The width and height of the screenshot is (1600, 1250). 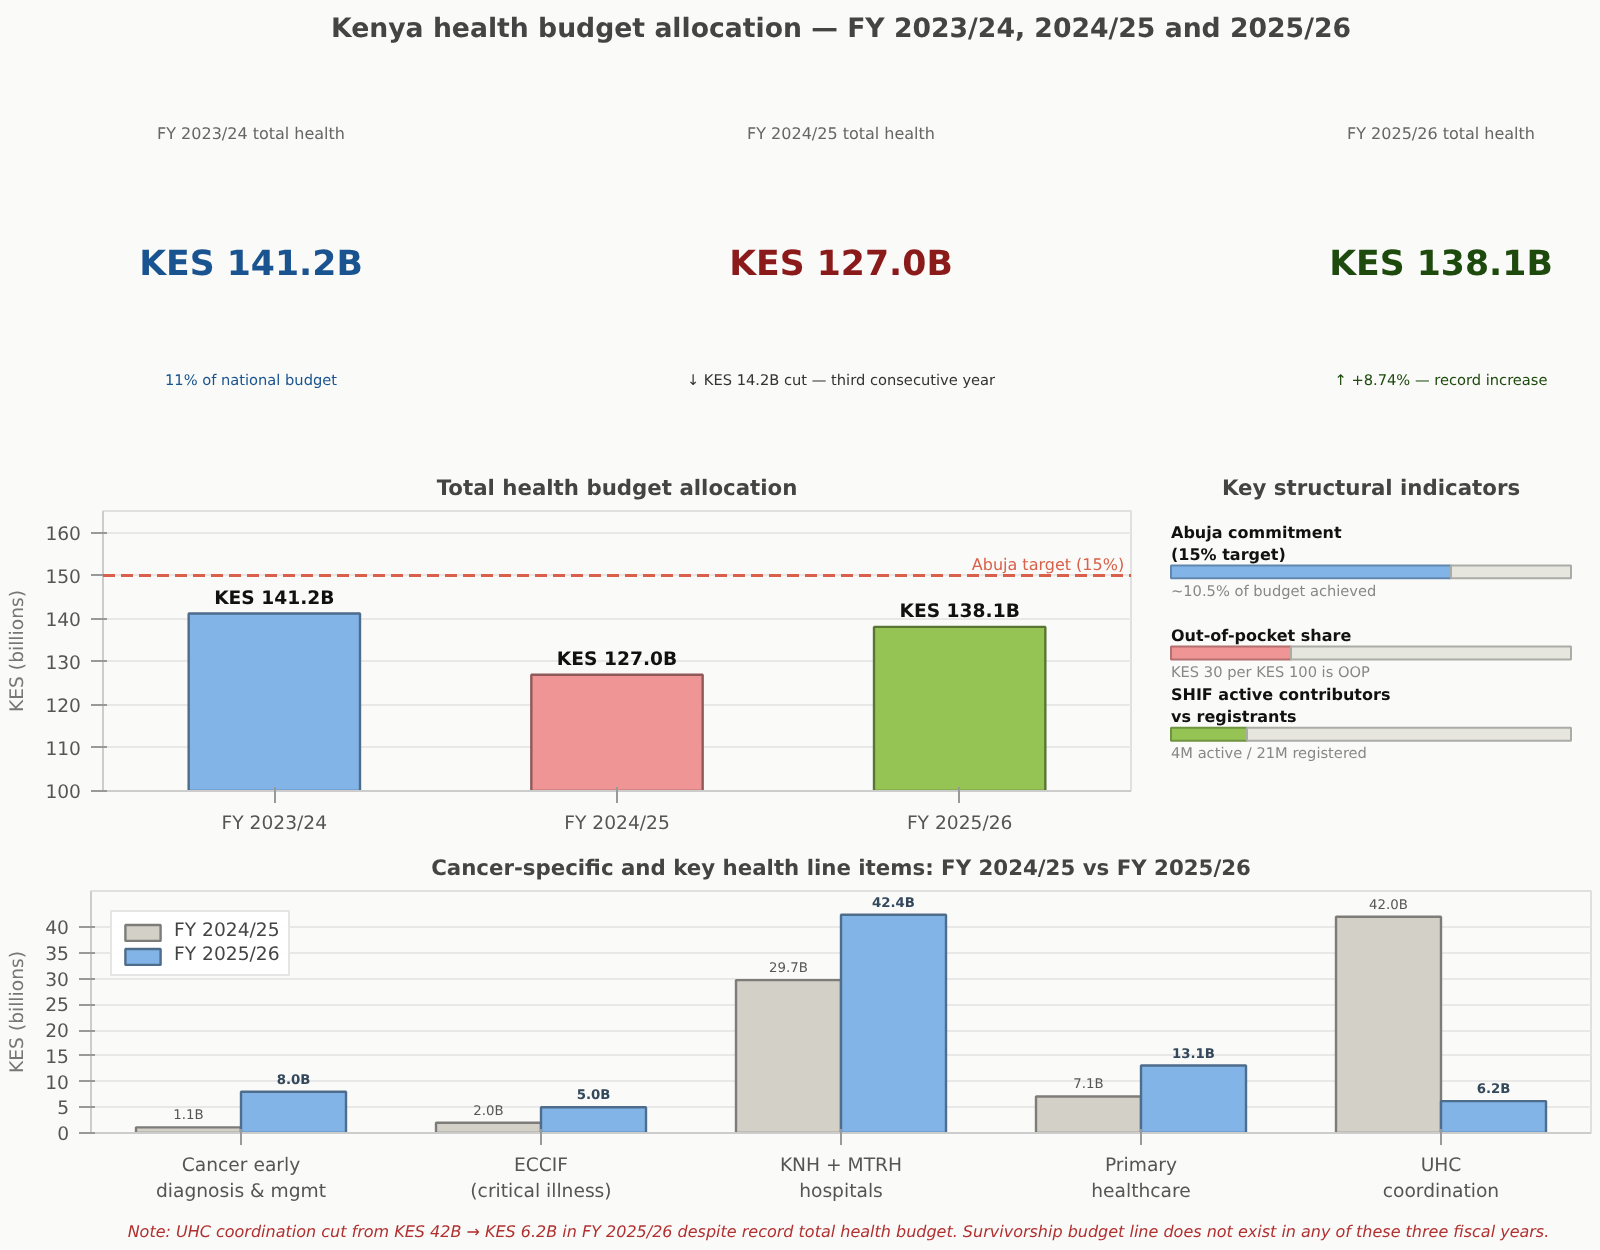 I want to click on chart-title: Total health budget allocation, so click(x=617, y=488).